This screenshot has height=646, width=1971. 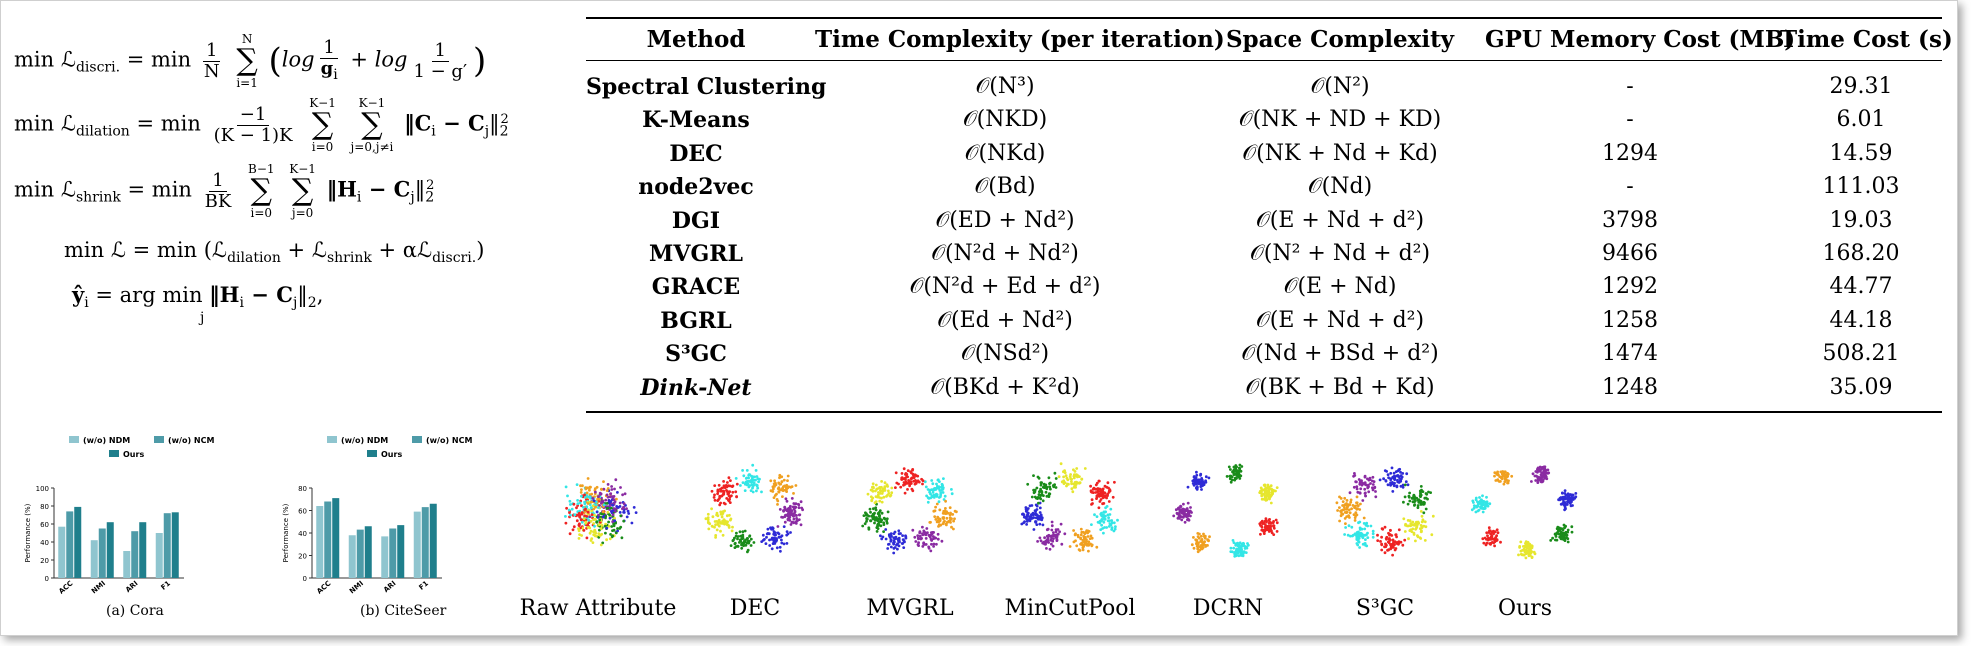 What do you see at coordinates (403, 611) in the screenshot?
I see `caption-citeseer: (b) CiteSeer` at bounding box center [403, 611].